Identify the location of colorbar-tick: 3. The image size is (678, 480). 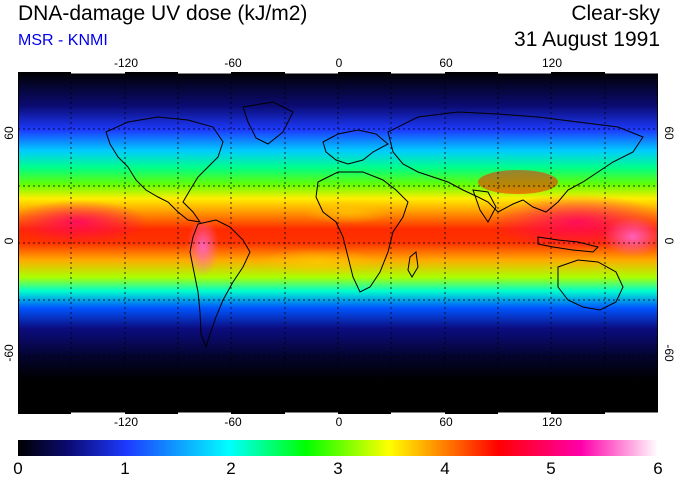
(338, 468).